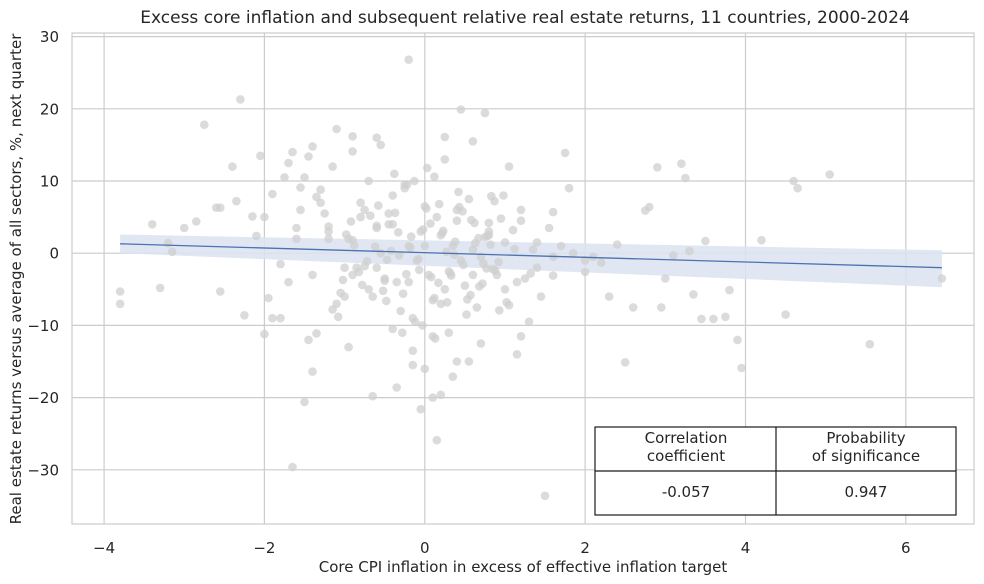 This screenshot has height=584, width=984. I want to click on table-value-correlation: -0.057, so click(686, 492).